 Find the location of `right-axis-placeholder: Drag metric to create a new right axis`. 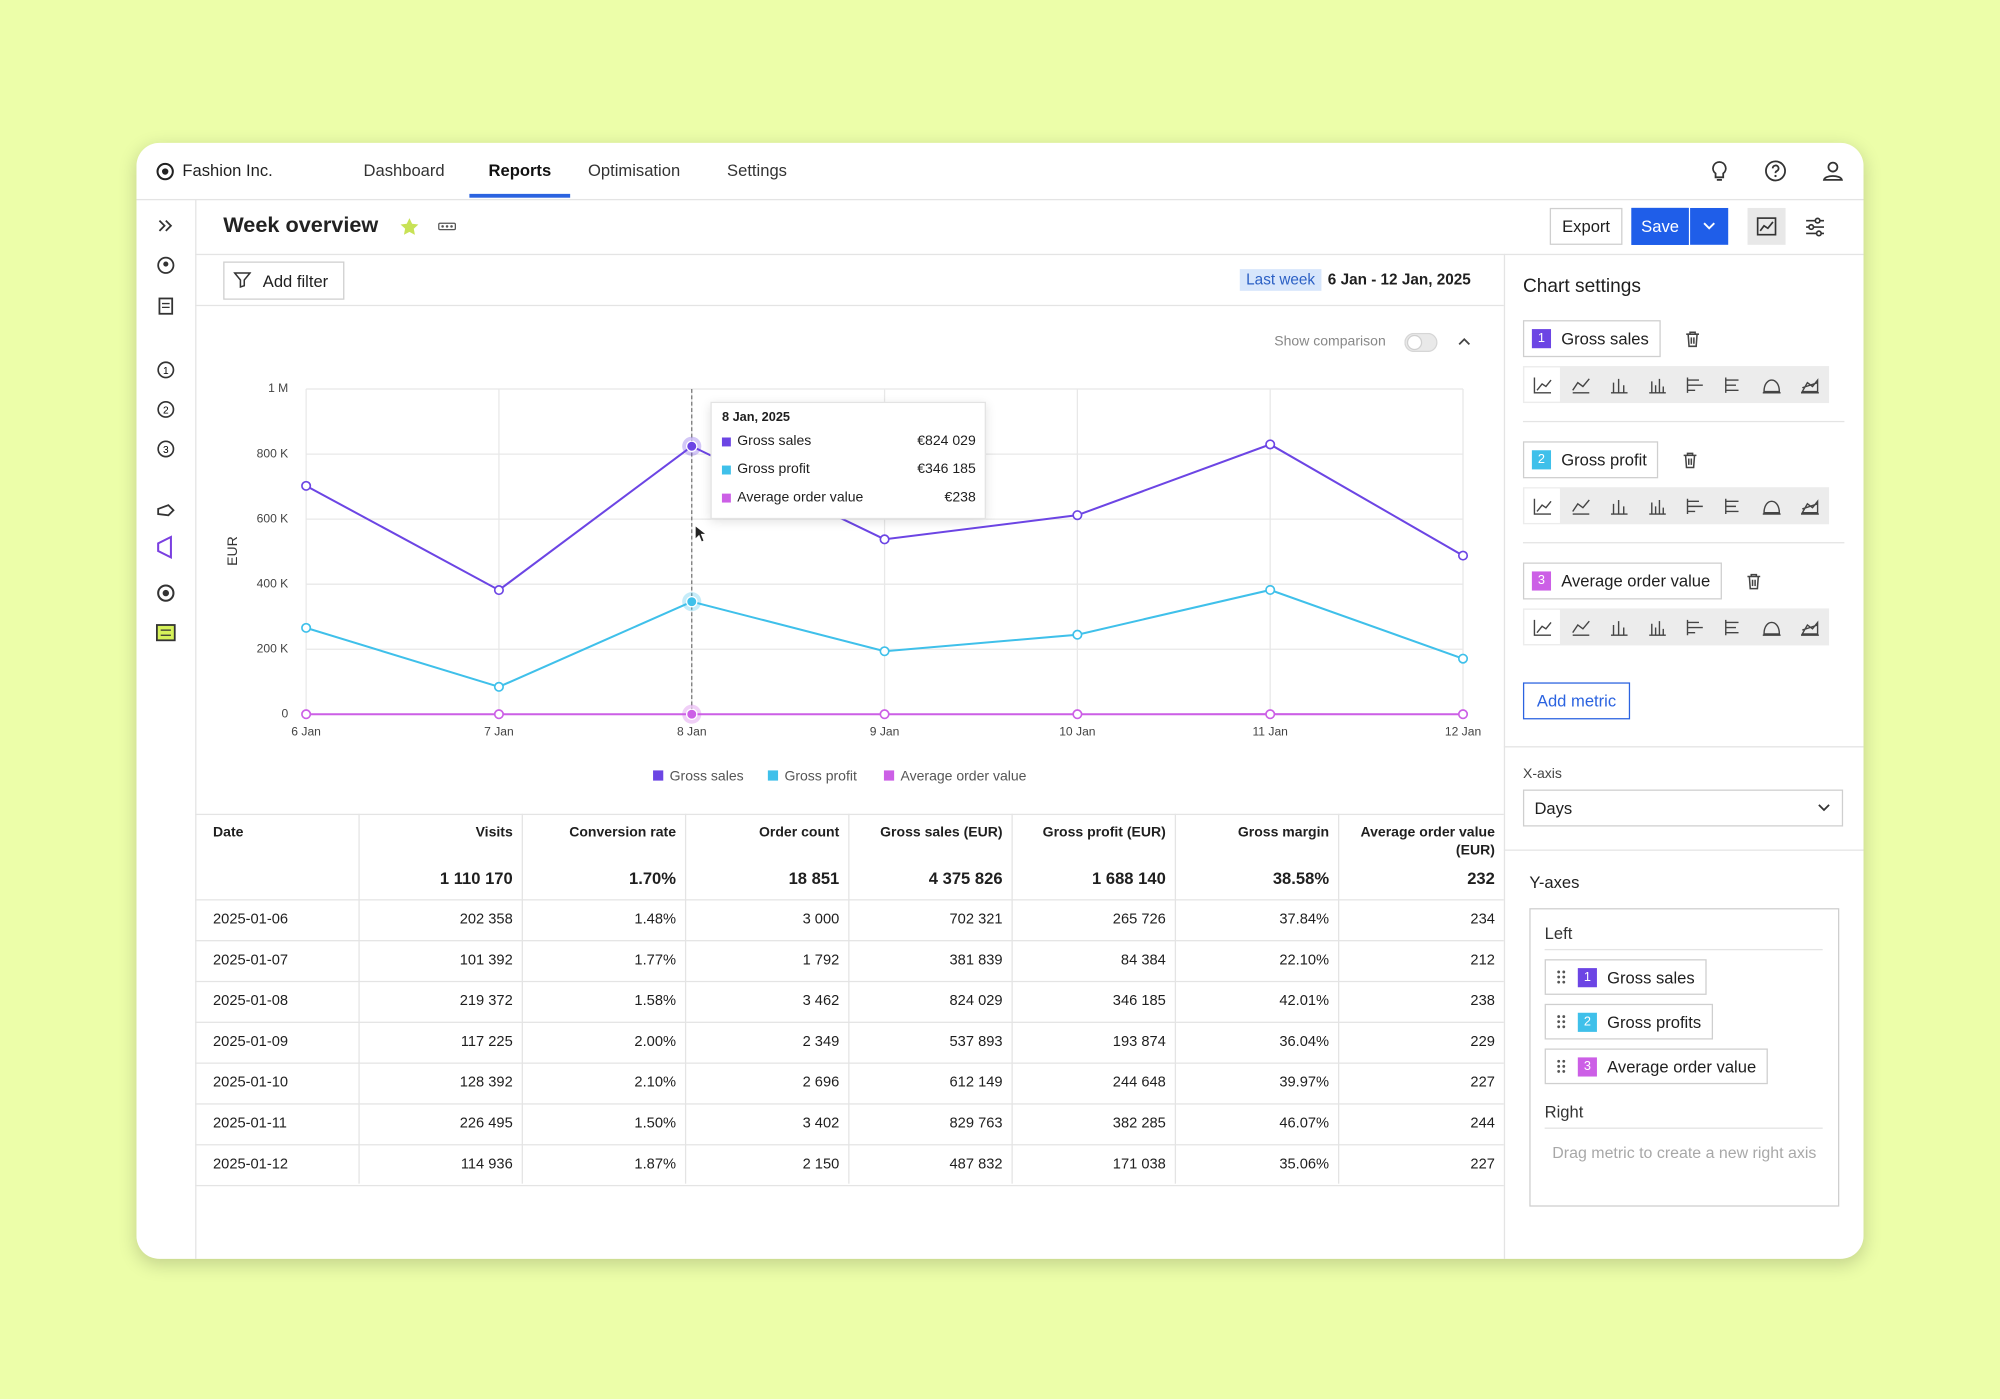

right-axis-placeholder: Drag metric to create a new right axis is located at coordinates (1684, 1153).